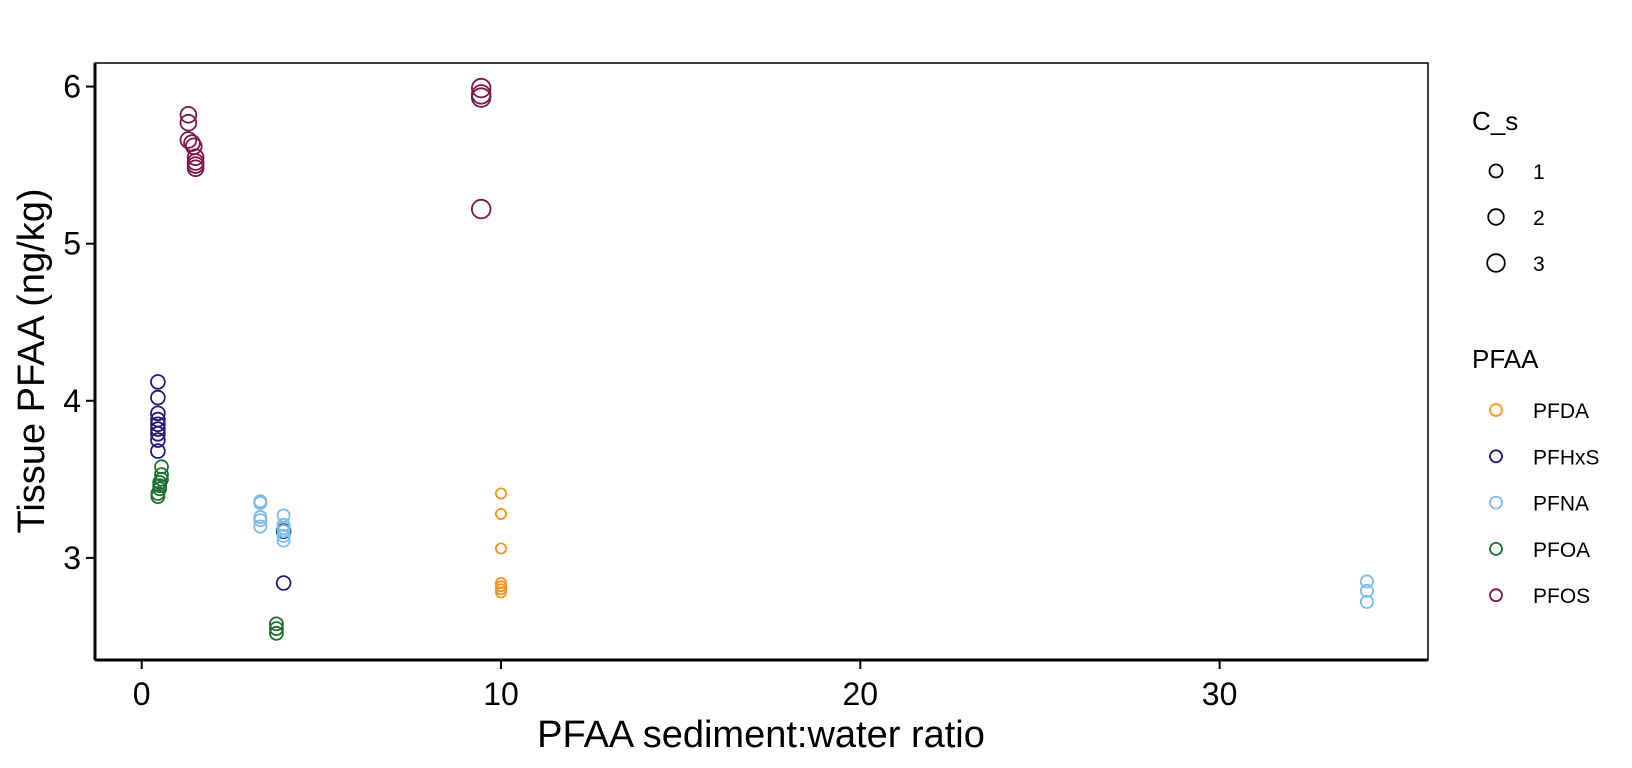 This screenshot has width=1632, height=768. What do you see at coordinates (501, 694) in the screenshot?
I see `x-tick-label: 10` at bounding box center [501, 694].